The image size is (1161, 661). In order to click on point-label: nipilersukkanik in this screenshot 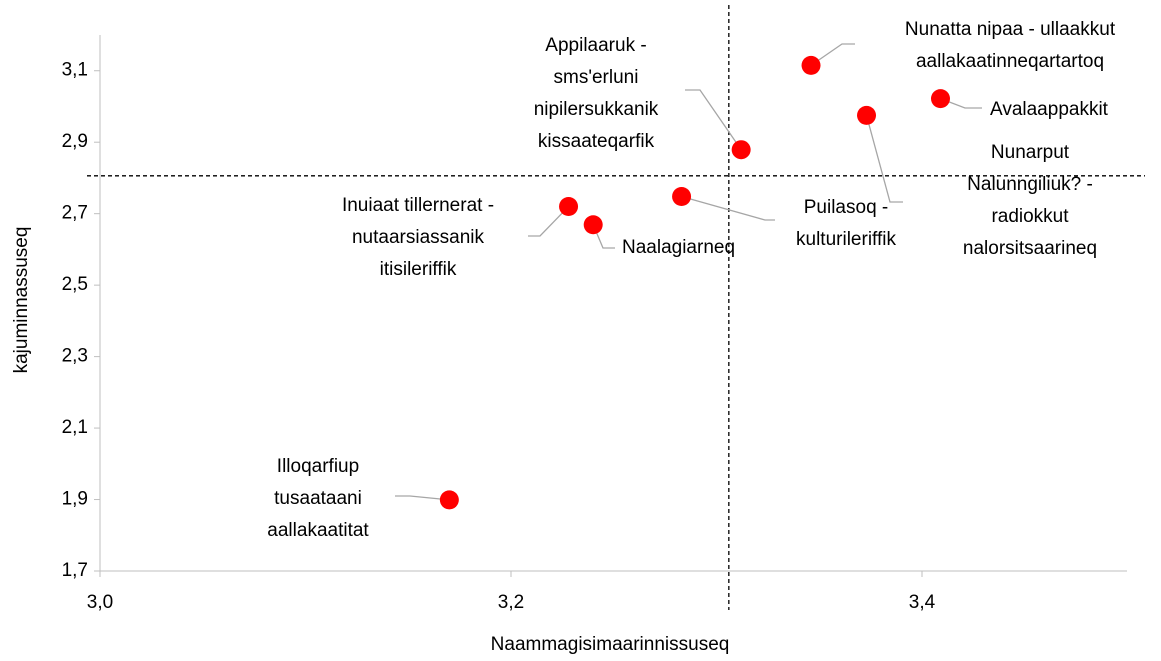, I will do `click(596, 109)`.